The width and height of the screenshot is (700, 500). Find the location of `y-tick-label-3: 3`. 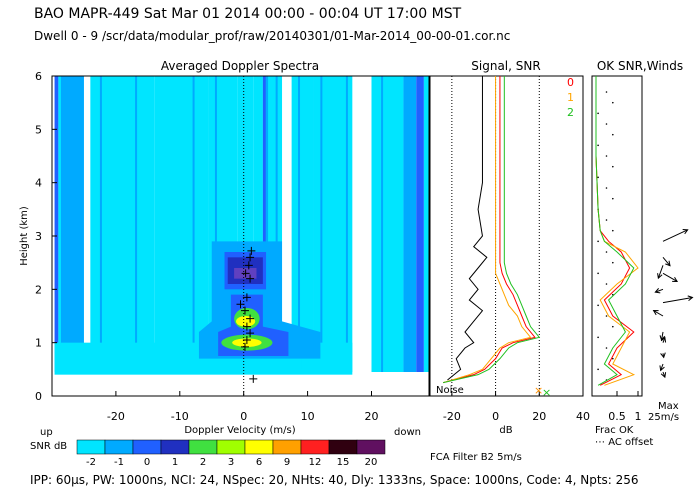

y-tick-label-3: 3 is located at coordinates (38, 236).